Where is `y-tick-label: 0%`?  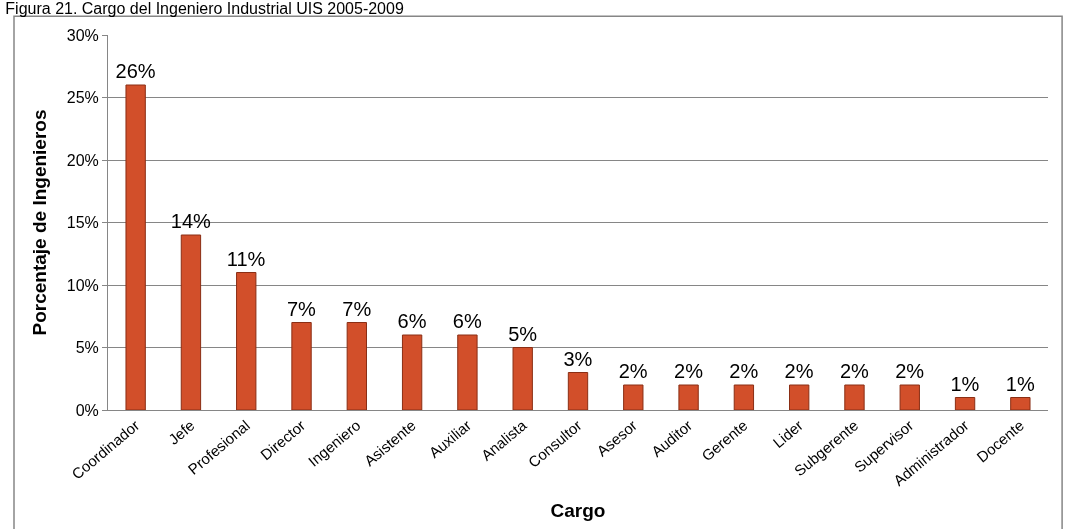 y-tick-label: 0% is located at coordinates (87, 410).